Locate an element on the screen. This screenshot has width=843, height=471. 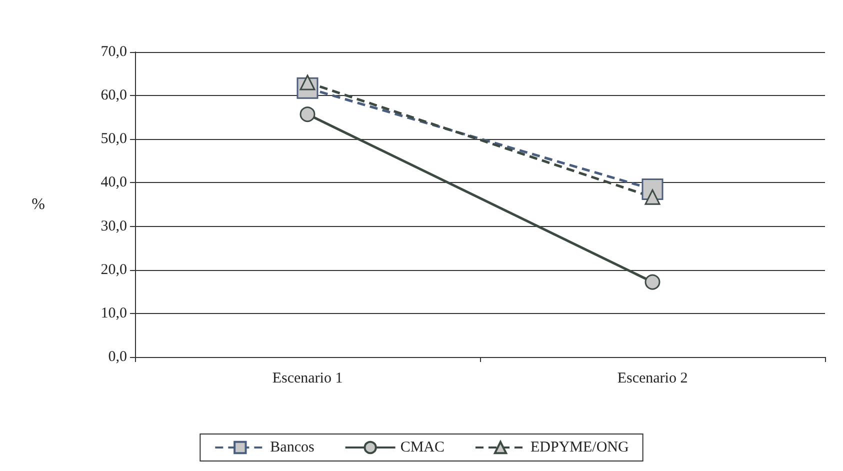
y-tick-label: 70,0 is located at coordinates (113, 52).